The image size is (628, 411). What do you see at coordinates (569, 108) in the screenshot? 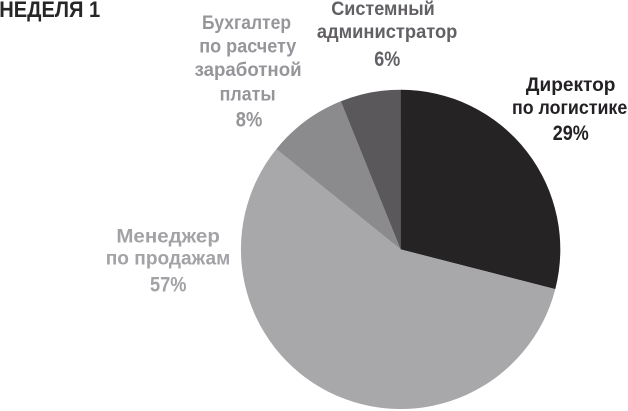
I see `svg-text: по логистике` at bounding box center [569, 108].